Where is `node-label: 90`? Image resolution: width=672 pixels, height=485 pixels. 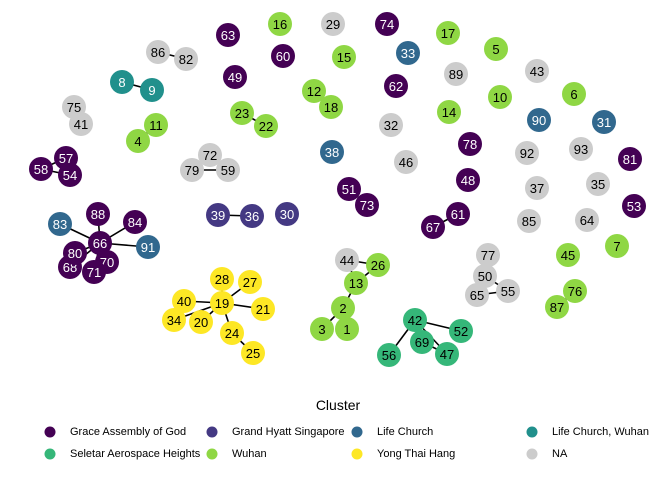 node-label: 90 is located at coordinates (539, 120).